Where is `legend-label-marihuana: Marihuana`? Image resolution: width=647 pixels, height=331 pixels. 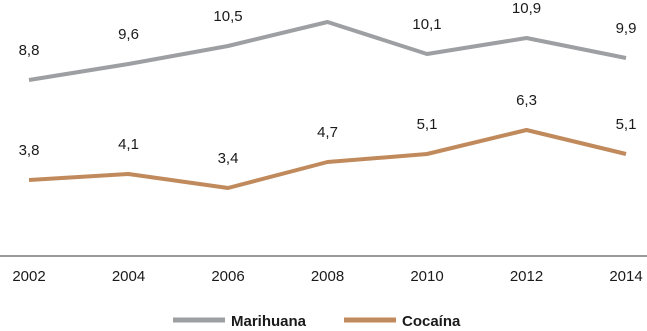 legend-label-marihuana: Marihuana is located at coordinates (269, 321).